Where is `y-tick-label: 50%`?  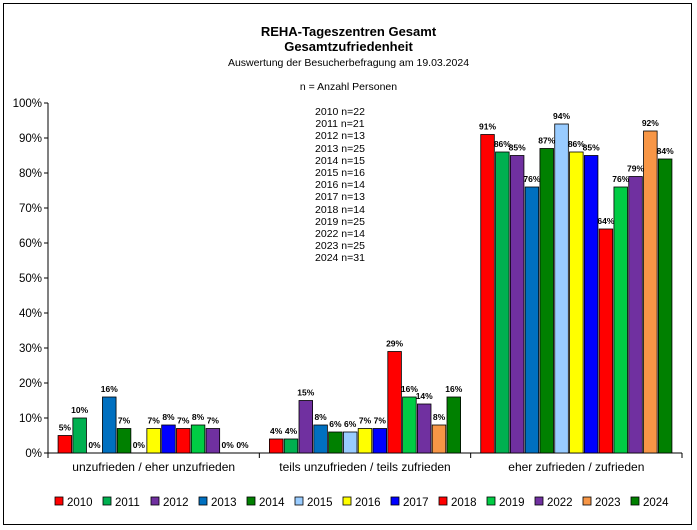
y-tick-label: 50% is located at coordinates (30, 279).